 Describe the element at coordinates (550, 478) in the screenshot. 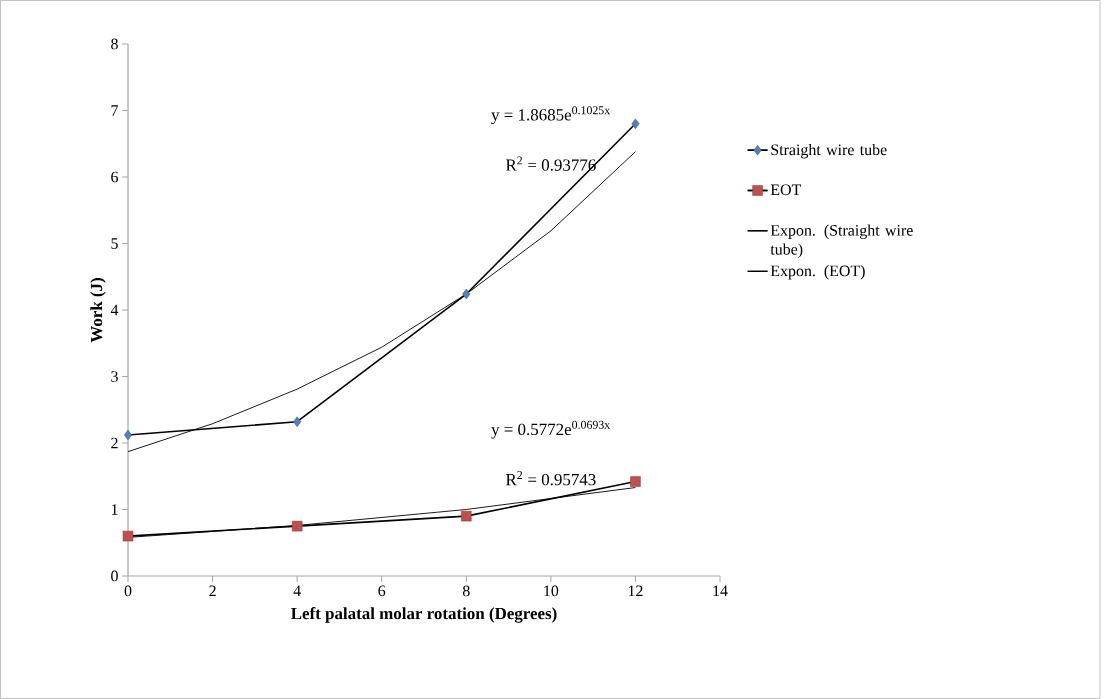

I see `annotation: R$^{2}$ = 0.95743` at that location.